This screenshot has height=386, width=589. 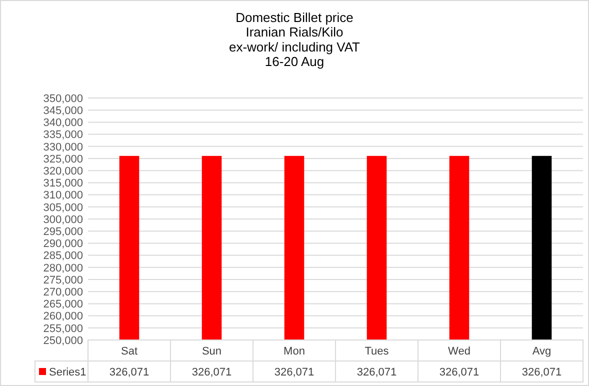 I want to click on x-tick-label: Sat, so click(x=129, y=351).